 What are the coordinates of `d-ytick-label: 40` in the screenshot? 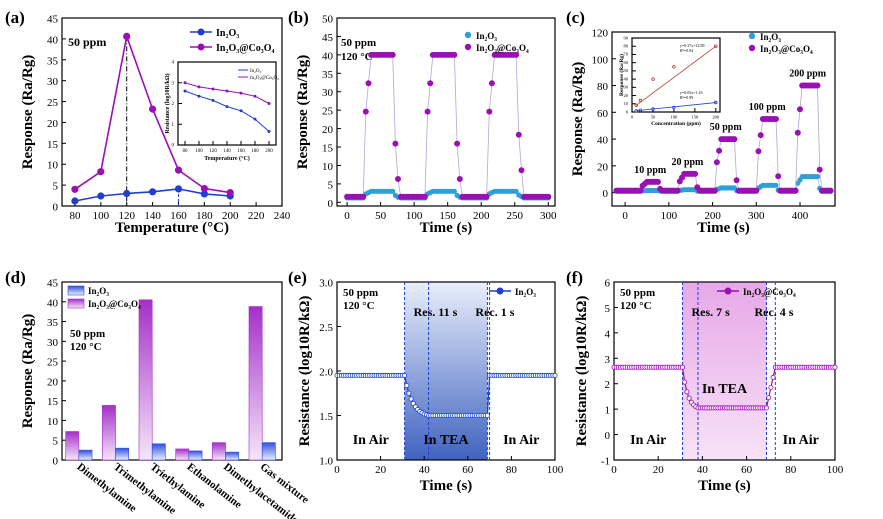 It's located at (53, 303).